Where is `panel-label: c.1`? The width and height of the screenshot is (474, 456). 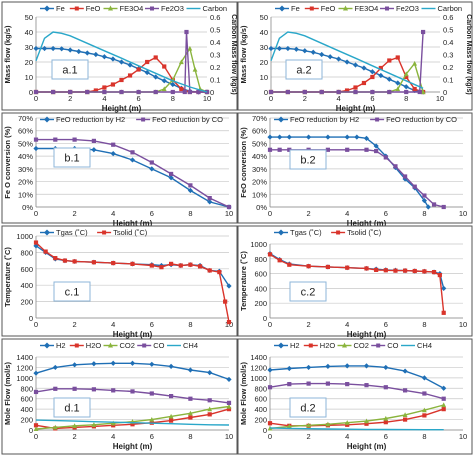 panel-label: c.1 is located at coordinates (72, 293).